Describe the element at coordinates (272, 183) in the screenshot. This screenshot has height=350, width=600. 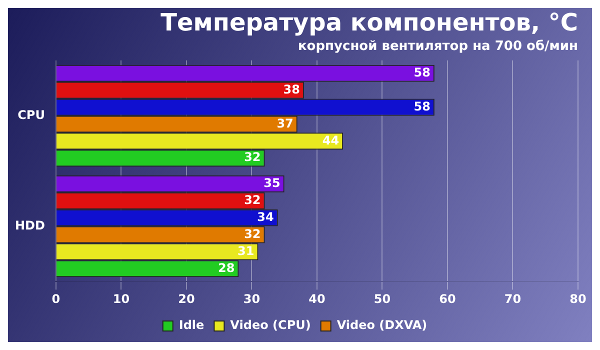
I see `data-label: 35` at that location.